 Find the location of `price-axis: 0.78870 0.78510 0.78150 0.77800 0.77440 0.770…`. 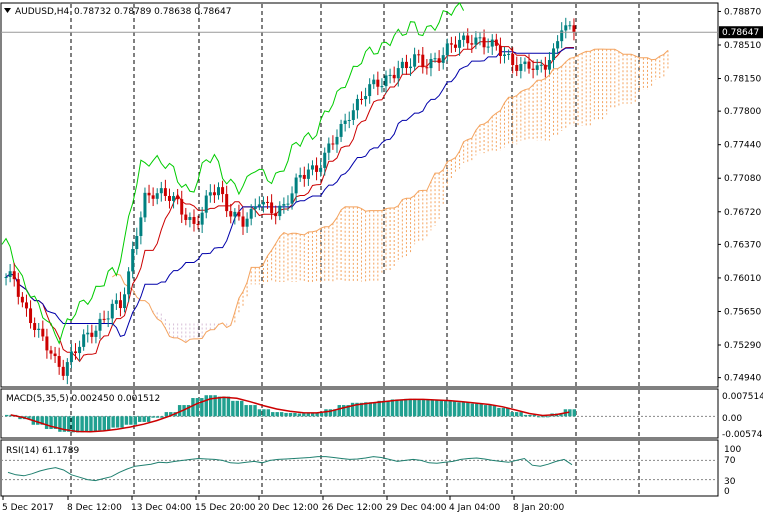

price-axis: 0.78870 0.78510 0.78150 0.77800 0.77440 0.770… is located at coordinates (739, 195).